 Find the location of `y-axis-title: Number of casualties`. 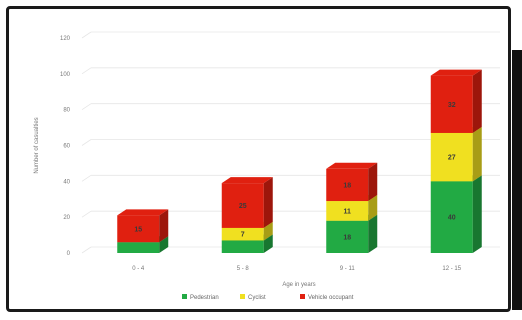

y-axis-title: Number of casualties is located at coordinates (37, 145).